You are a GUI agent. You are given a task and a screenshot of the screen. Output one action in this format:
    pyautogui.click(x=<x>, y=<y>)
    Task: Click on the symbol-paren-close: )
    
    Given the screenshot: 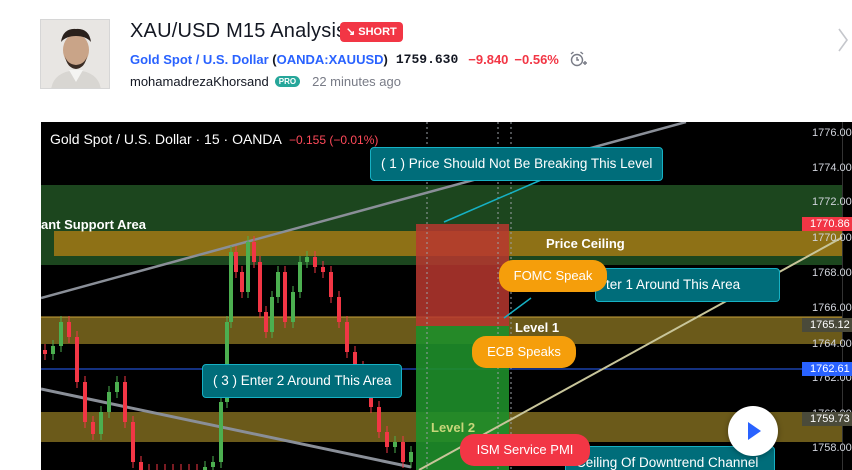 What is the action you would take?
    pyautogui.click(x=385, y=59)
    